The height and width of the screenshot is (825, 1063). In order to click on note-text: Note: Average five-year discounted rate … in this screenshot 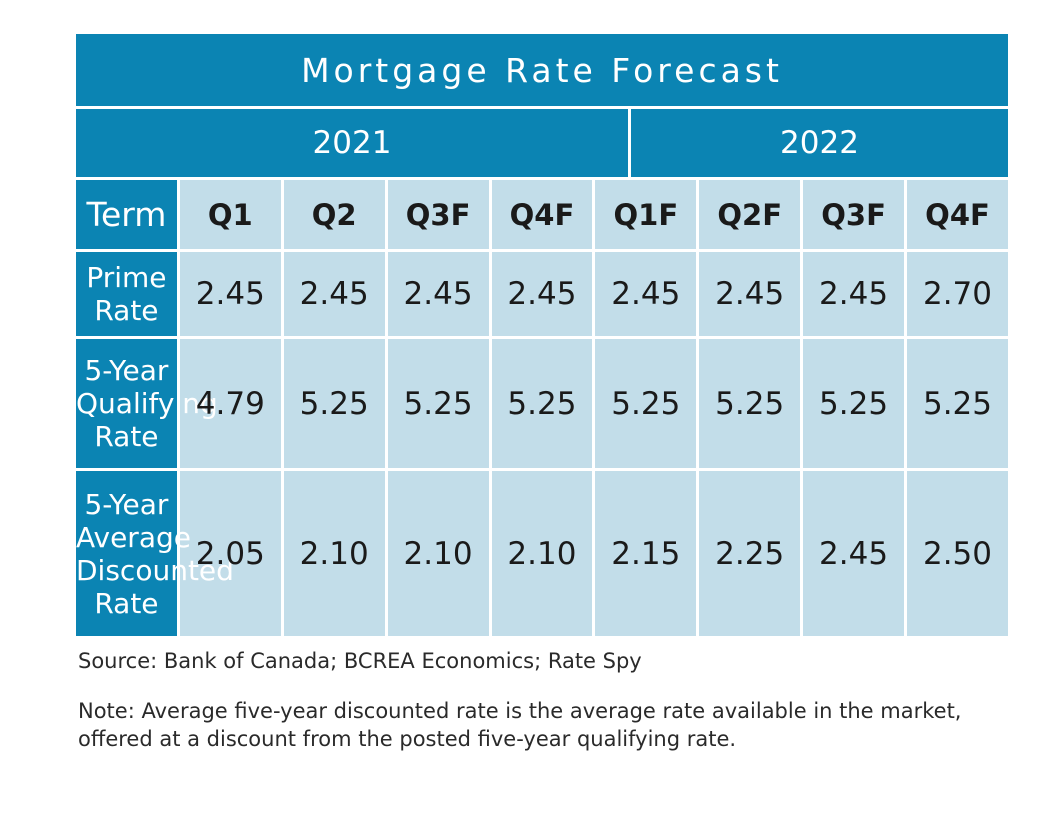, I will do `click(520, 725)`.